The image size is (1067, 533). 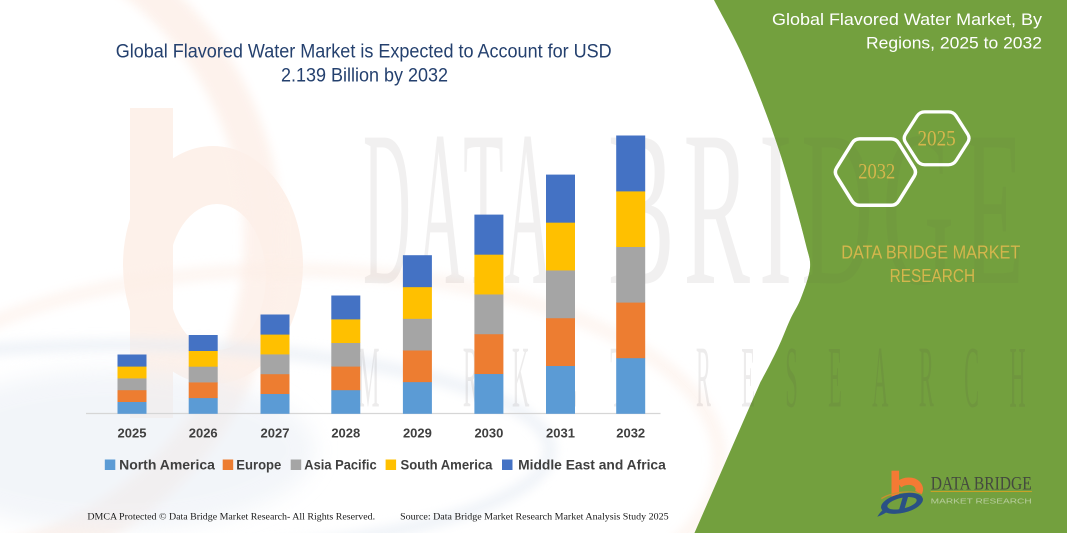 What do you see at coordinates (460, 209) in the screenshot?
I see `svg-text: DATA` at bounding box center [460, 209].